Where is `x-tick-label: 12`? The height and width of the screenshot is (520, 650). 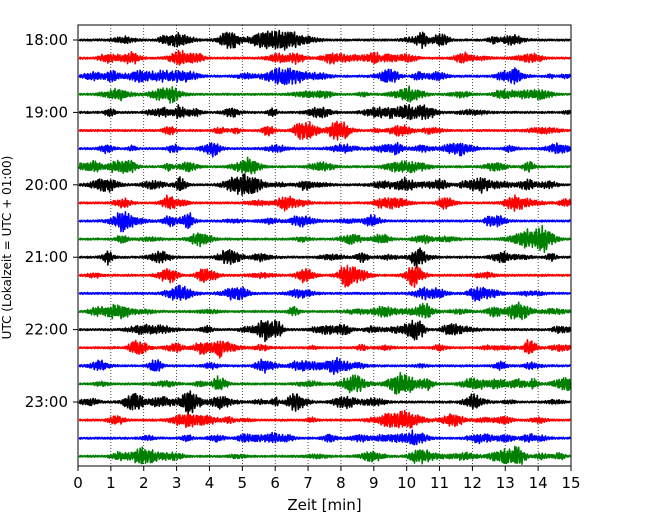 x-tick-label: 12 is located at coordinates (472, 483).